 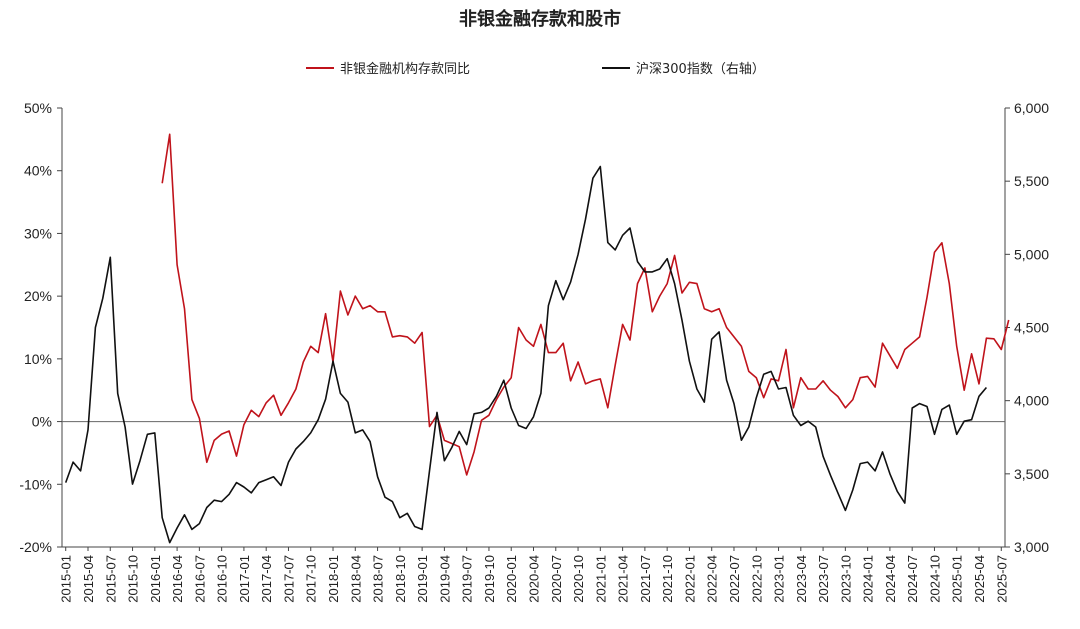 I want to click on x-tick-label: 2018-07, so click(x=378, y=579).